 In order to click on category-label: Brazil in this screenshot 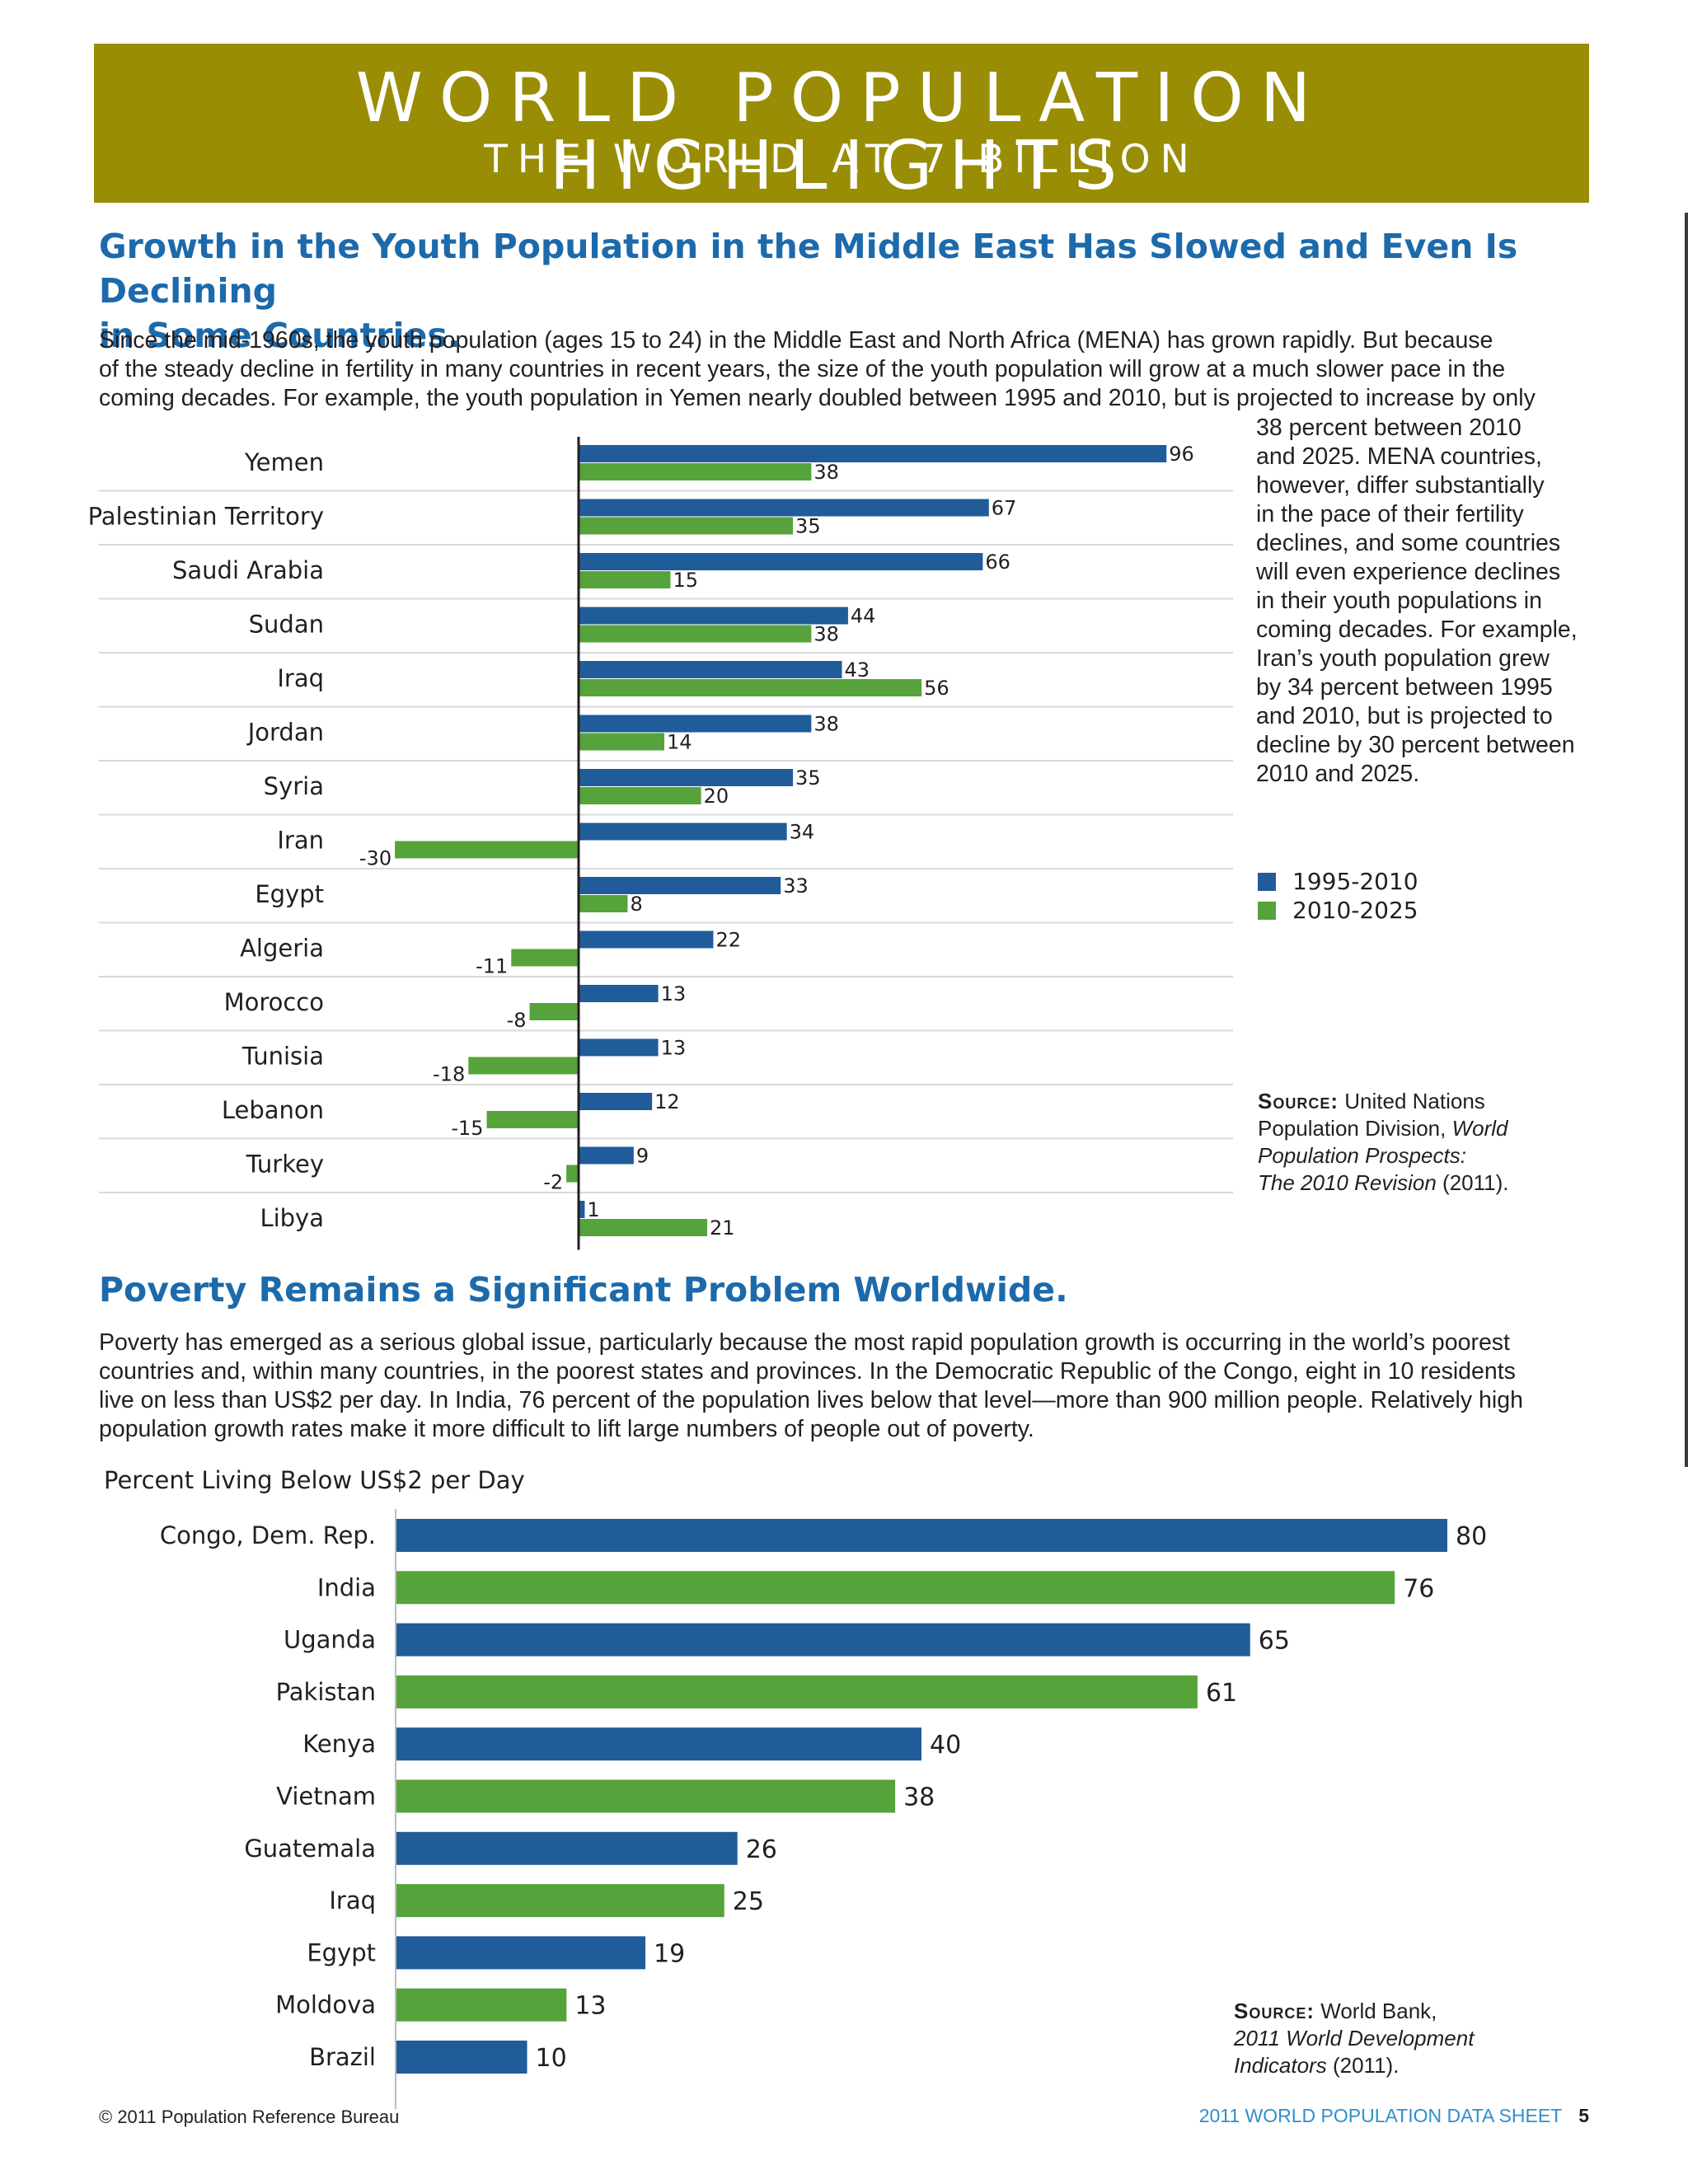, I will do `click(343, 2057)`.